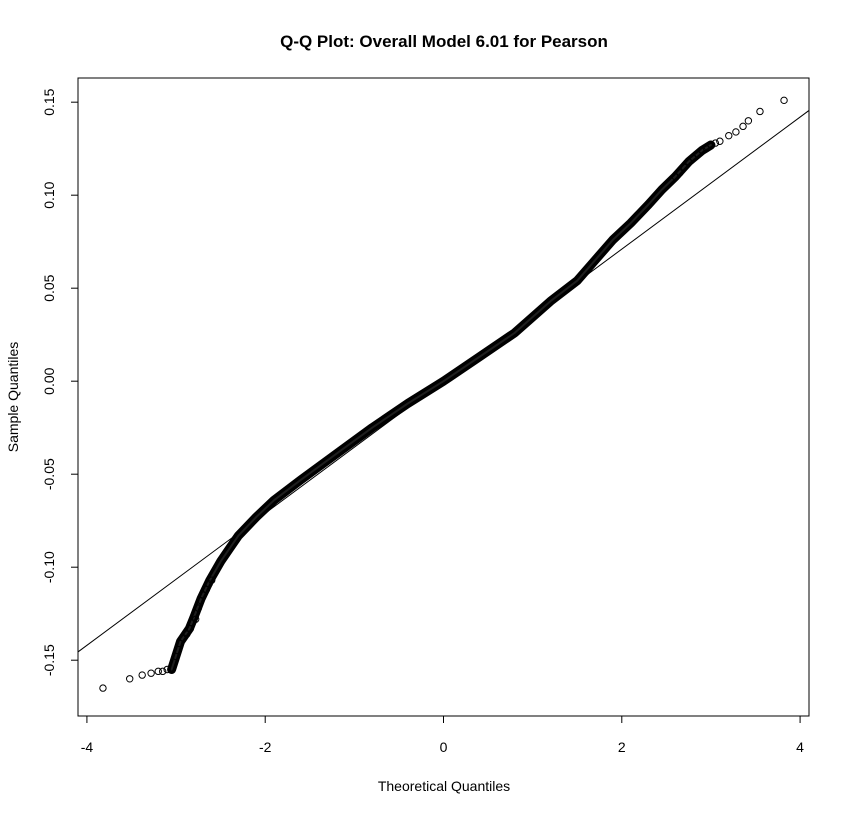 The image size is (850, 815). I want to click on x-tick-label: -4, so click(87, 747).